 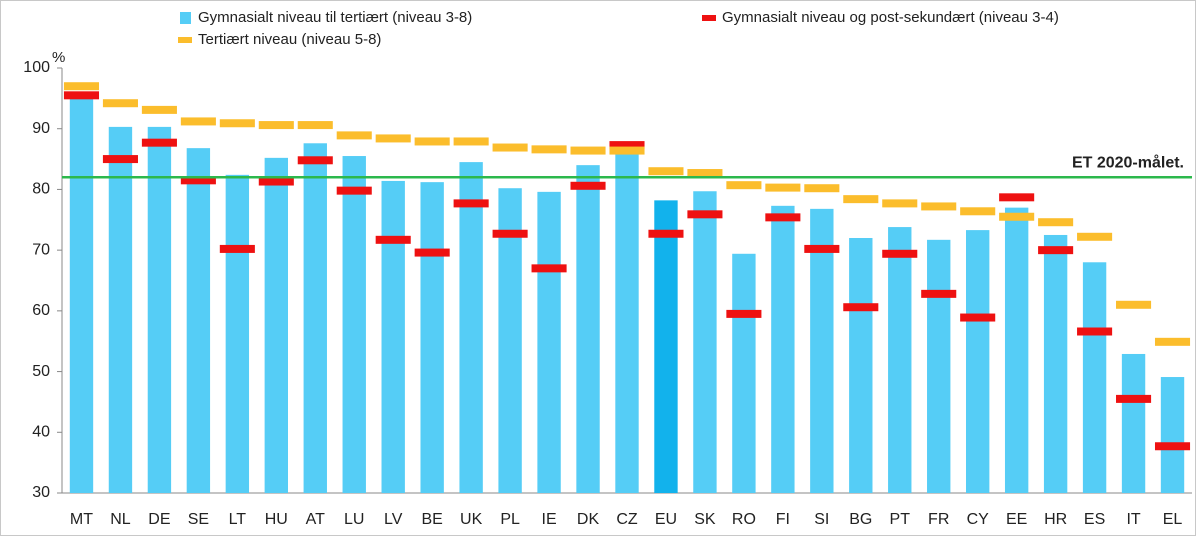 I want to click on y-tick-label: 70, so click(x=41, y=249).